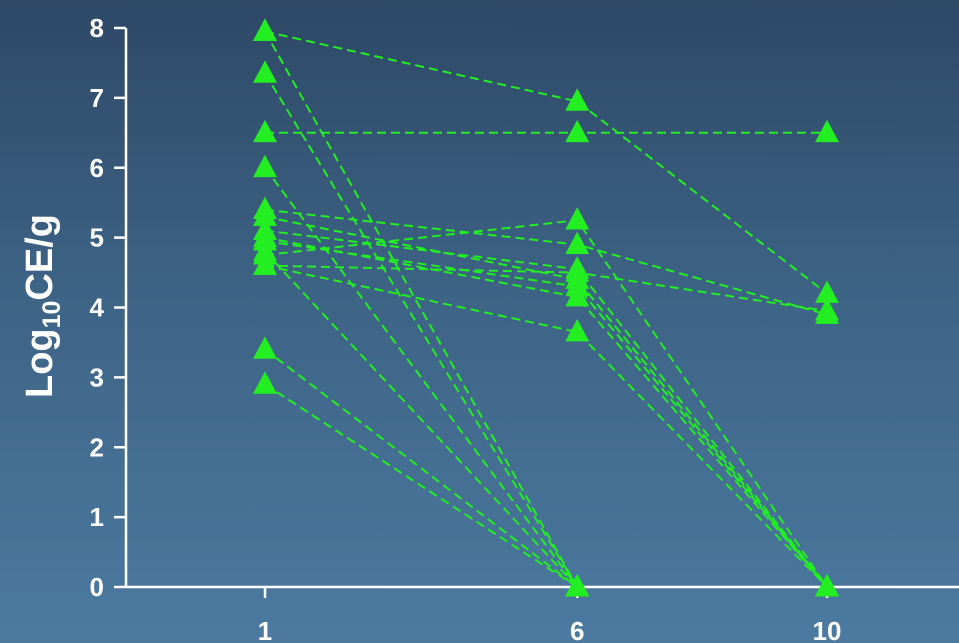 Image resolution: width=959 pixels, height=643 pixels. Describe the element at coordinates (550, 615) in the screenshot. I see `x-ticks: 1 6 10` at that location.